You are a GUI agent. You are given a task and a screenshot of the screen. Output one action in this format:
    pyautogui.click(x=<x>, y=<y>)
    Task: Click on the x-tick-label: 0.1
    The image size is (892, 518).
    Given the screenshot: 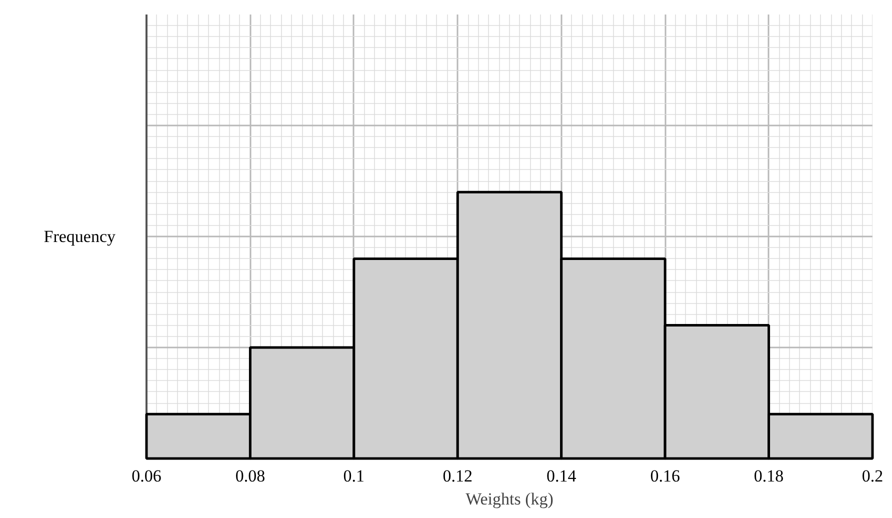 What is the action you would take?
    pyautogui.click(x=354, y=476)
    